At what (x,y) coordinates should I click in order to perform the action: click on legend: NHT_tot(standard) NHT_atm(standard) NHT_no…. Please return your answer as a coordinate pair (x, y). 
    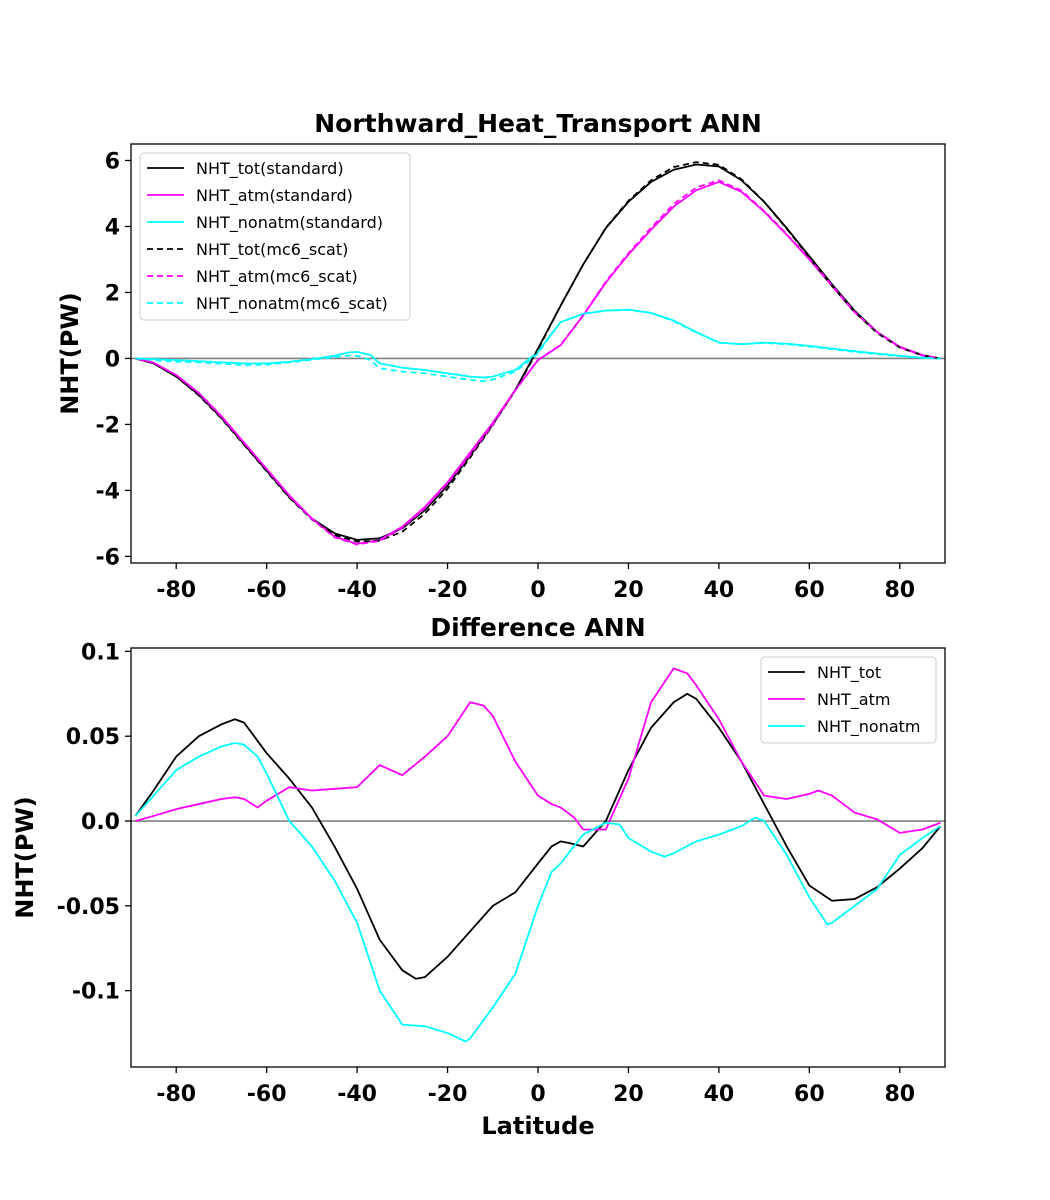
    Looking at the image, I should click on (275, 236).